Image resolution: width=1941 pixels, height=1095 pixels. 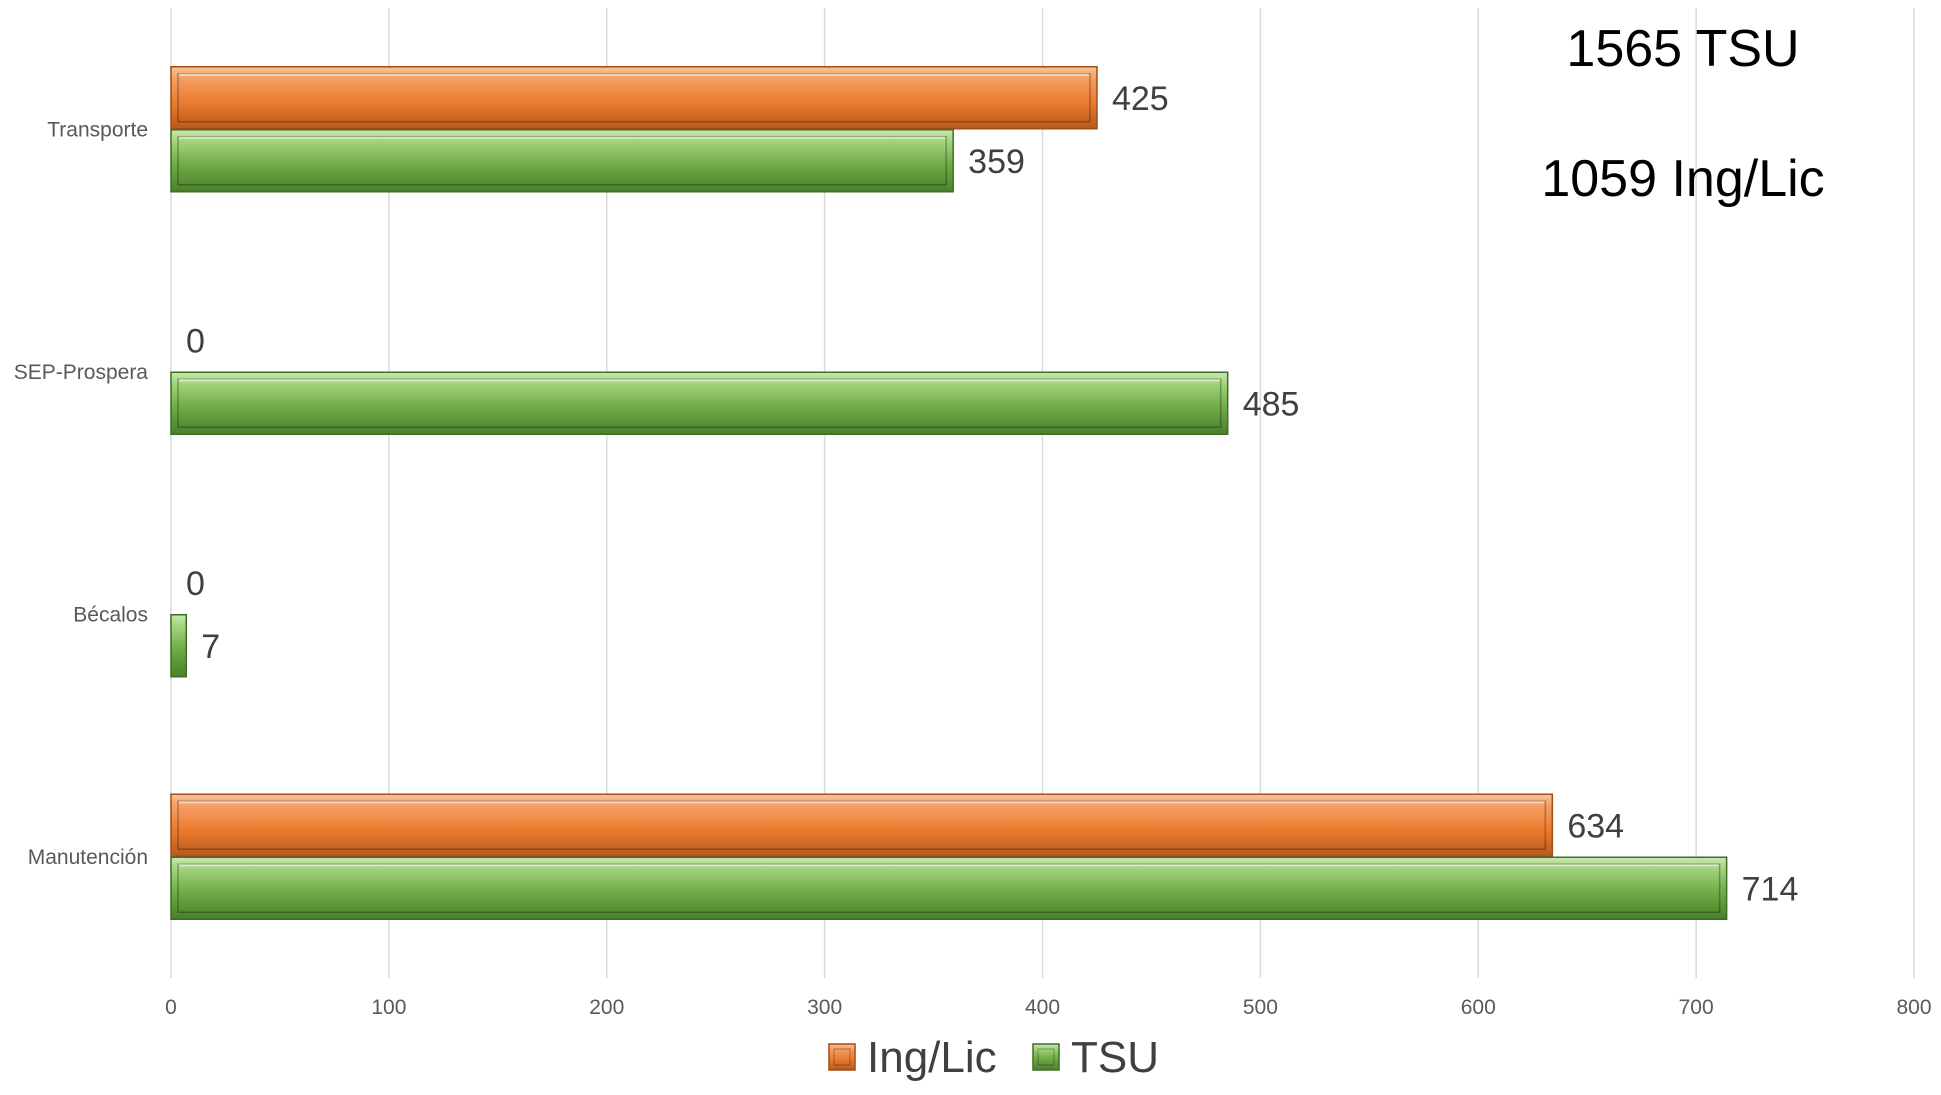 I want to click on legend-label: Ing/Lic, so click(x=932, y=1057).